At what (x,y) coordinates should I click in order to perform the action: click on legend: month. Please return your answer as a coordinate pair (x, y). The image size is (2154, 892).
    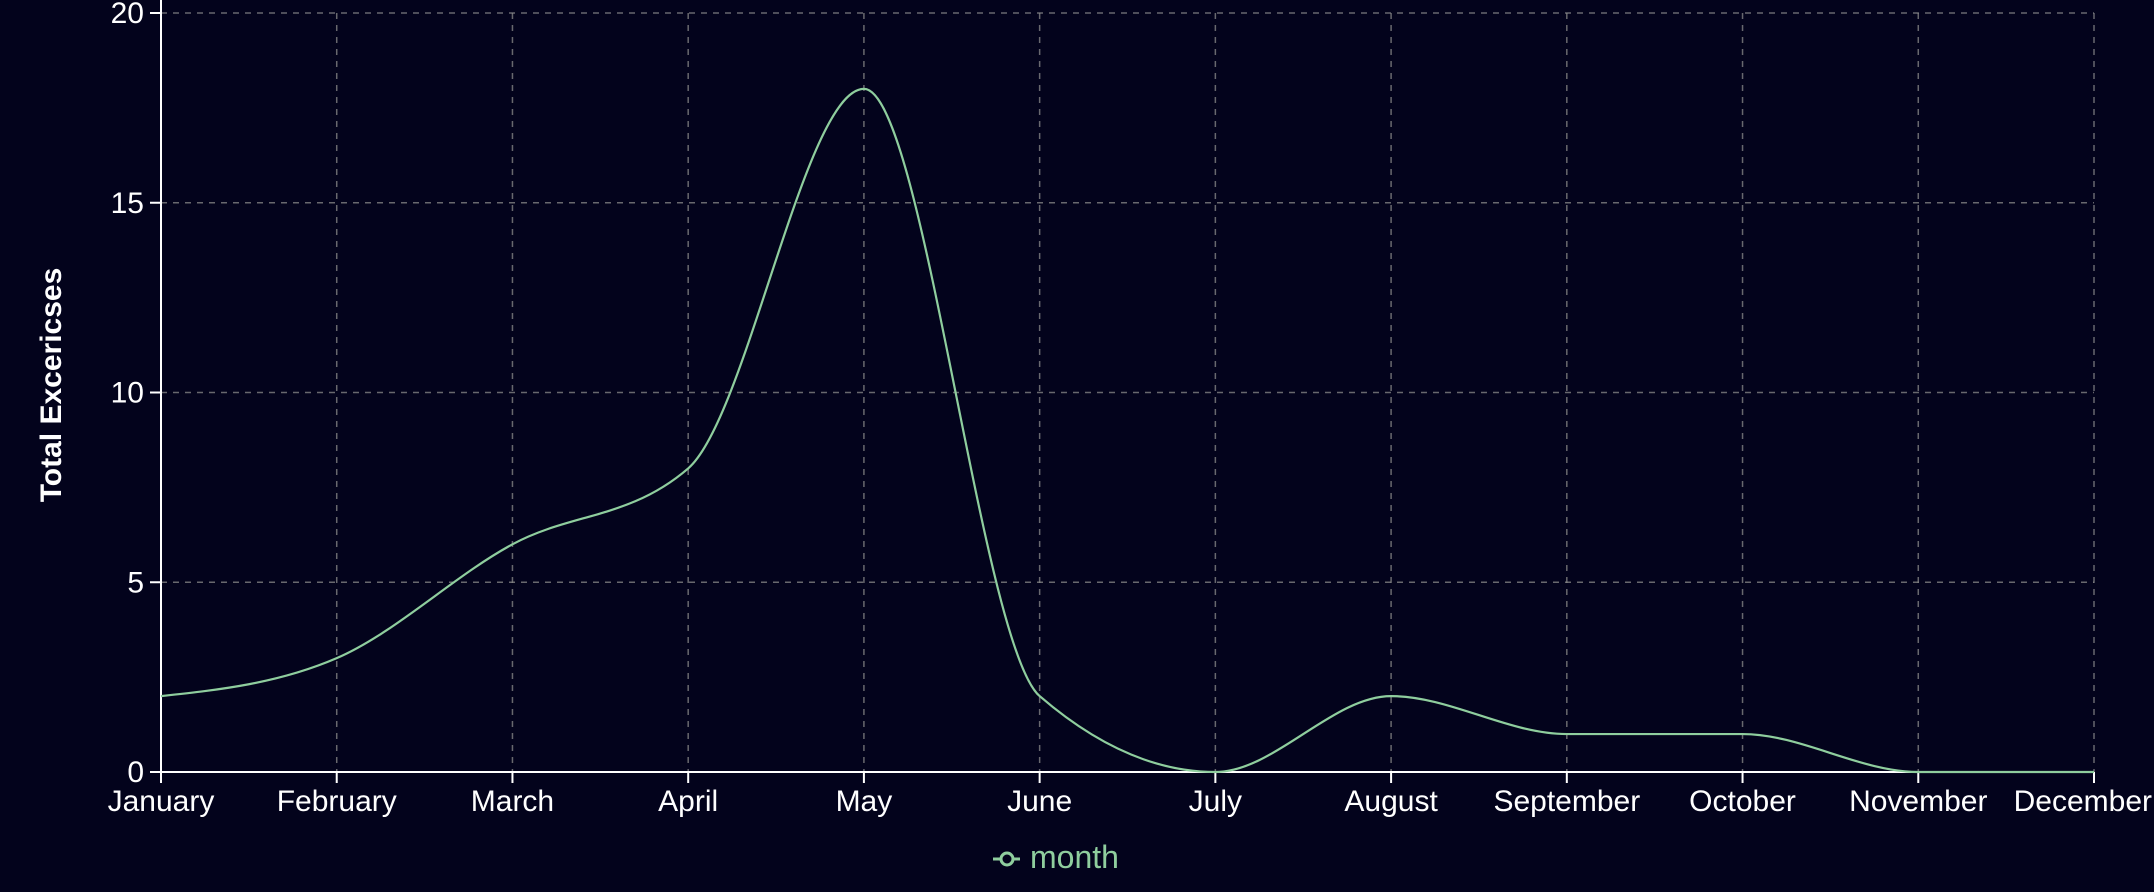
    Looking at the image, I should click on (1056, 857).